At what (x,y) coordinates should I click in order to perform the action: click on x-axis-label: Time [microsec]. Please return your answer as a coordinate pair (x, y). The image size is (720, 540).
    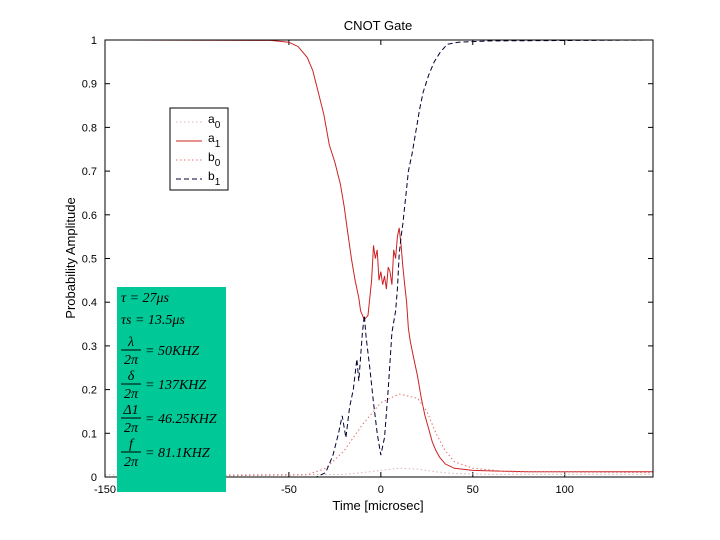
    Looking at the image, I should click on (377, 505).